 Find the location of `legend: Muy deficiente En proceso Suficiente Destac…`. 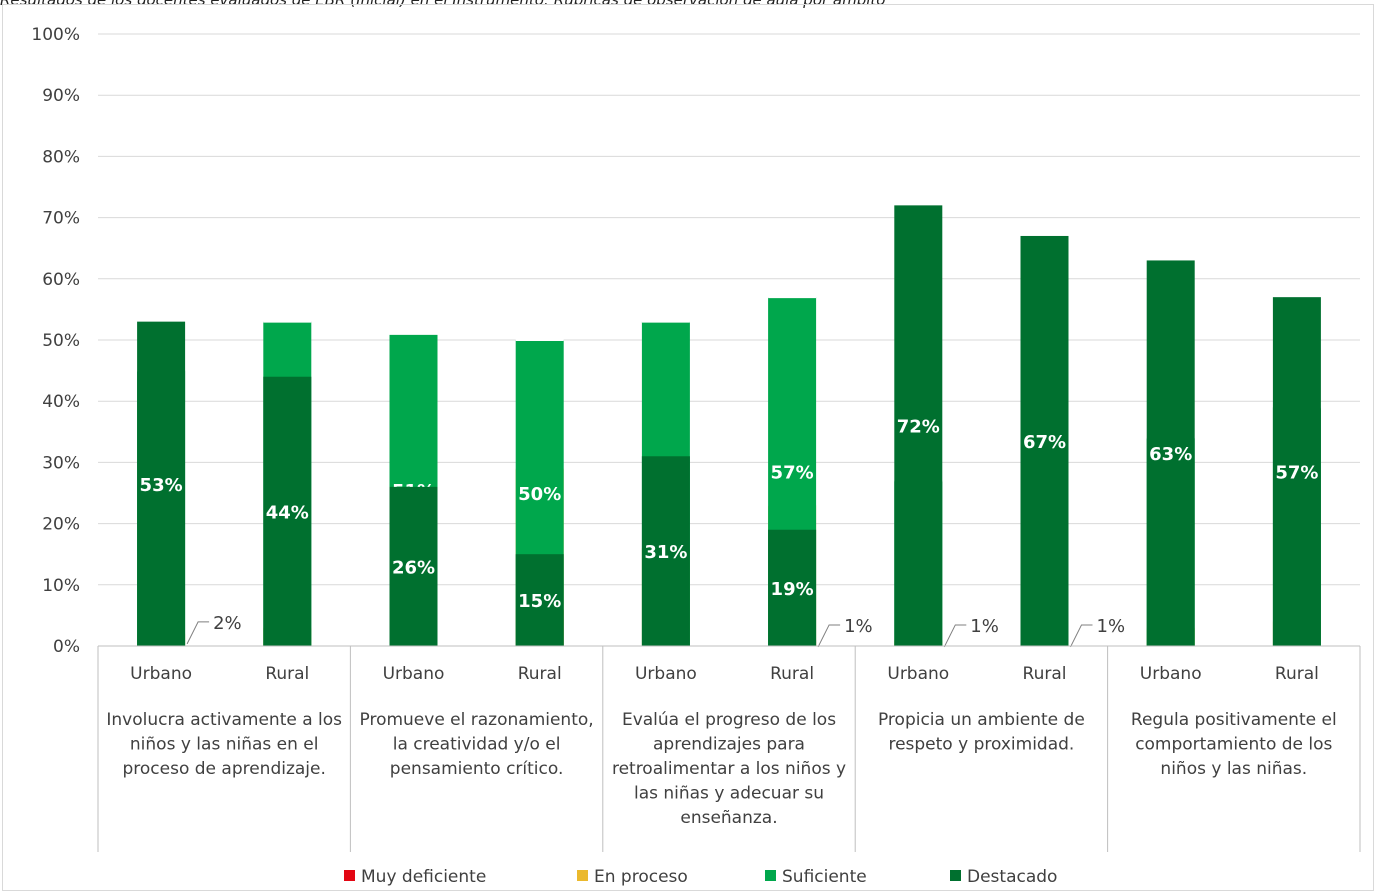

legend: Muy deficiente En proceso Suficiente Destac… is located at coordinates (700, 877).